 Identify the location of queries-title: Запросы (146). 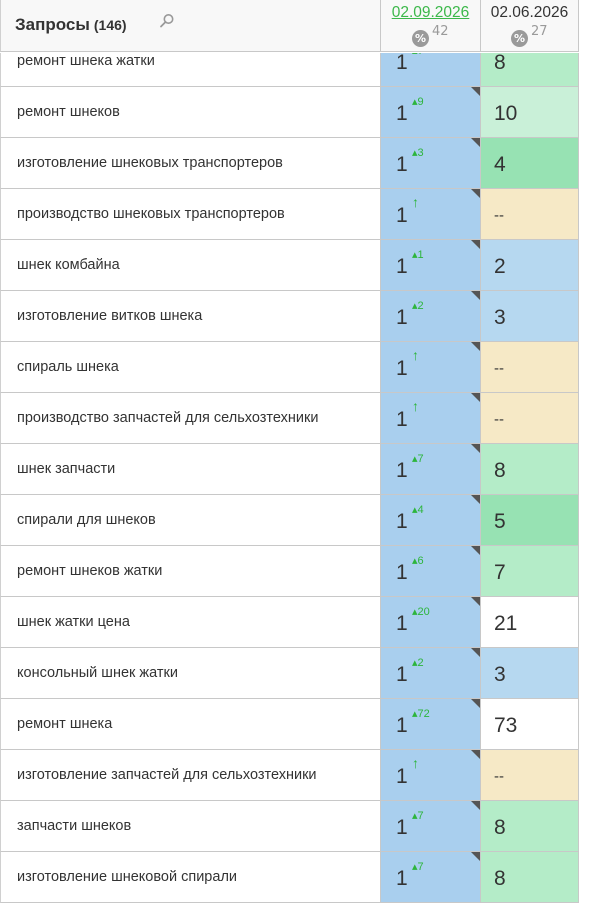
(71, 25).